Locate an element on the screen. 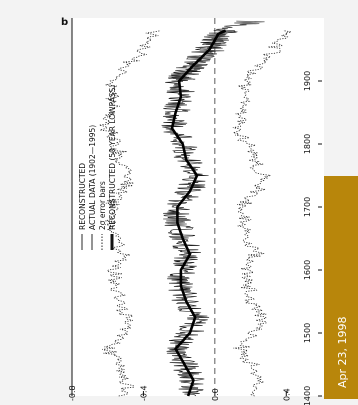  y-tick-label: 0.0 is located at coordinates (215, 394).